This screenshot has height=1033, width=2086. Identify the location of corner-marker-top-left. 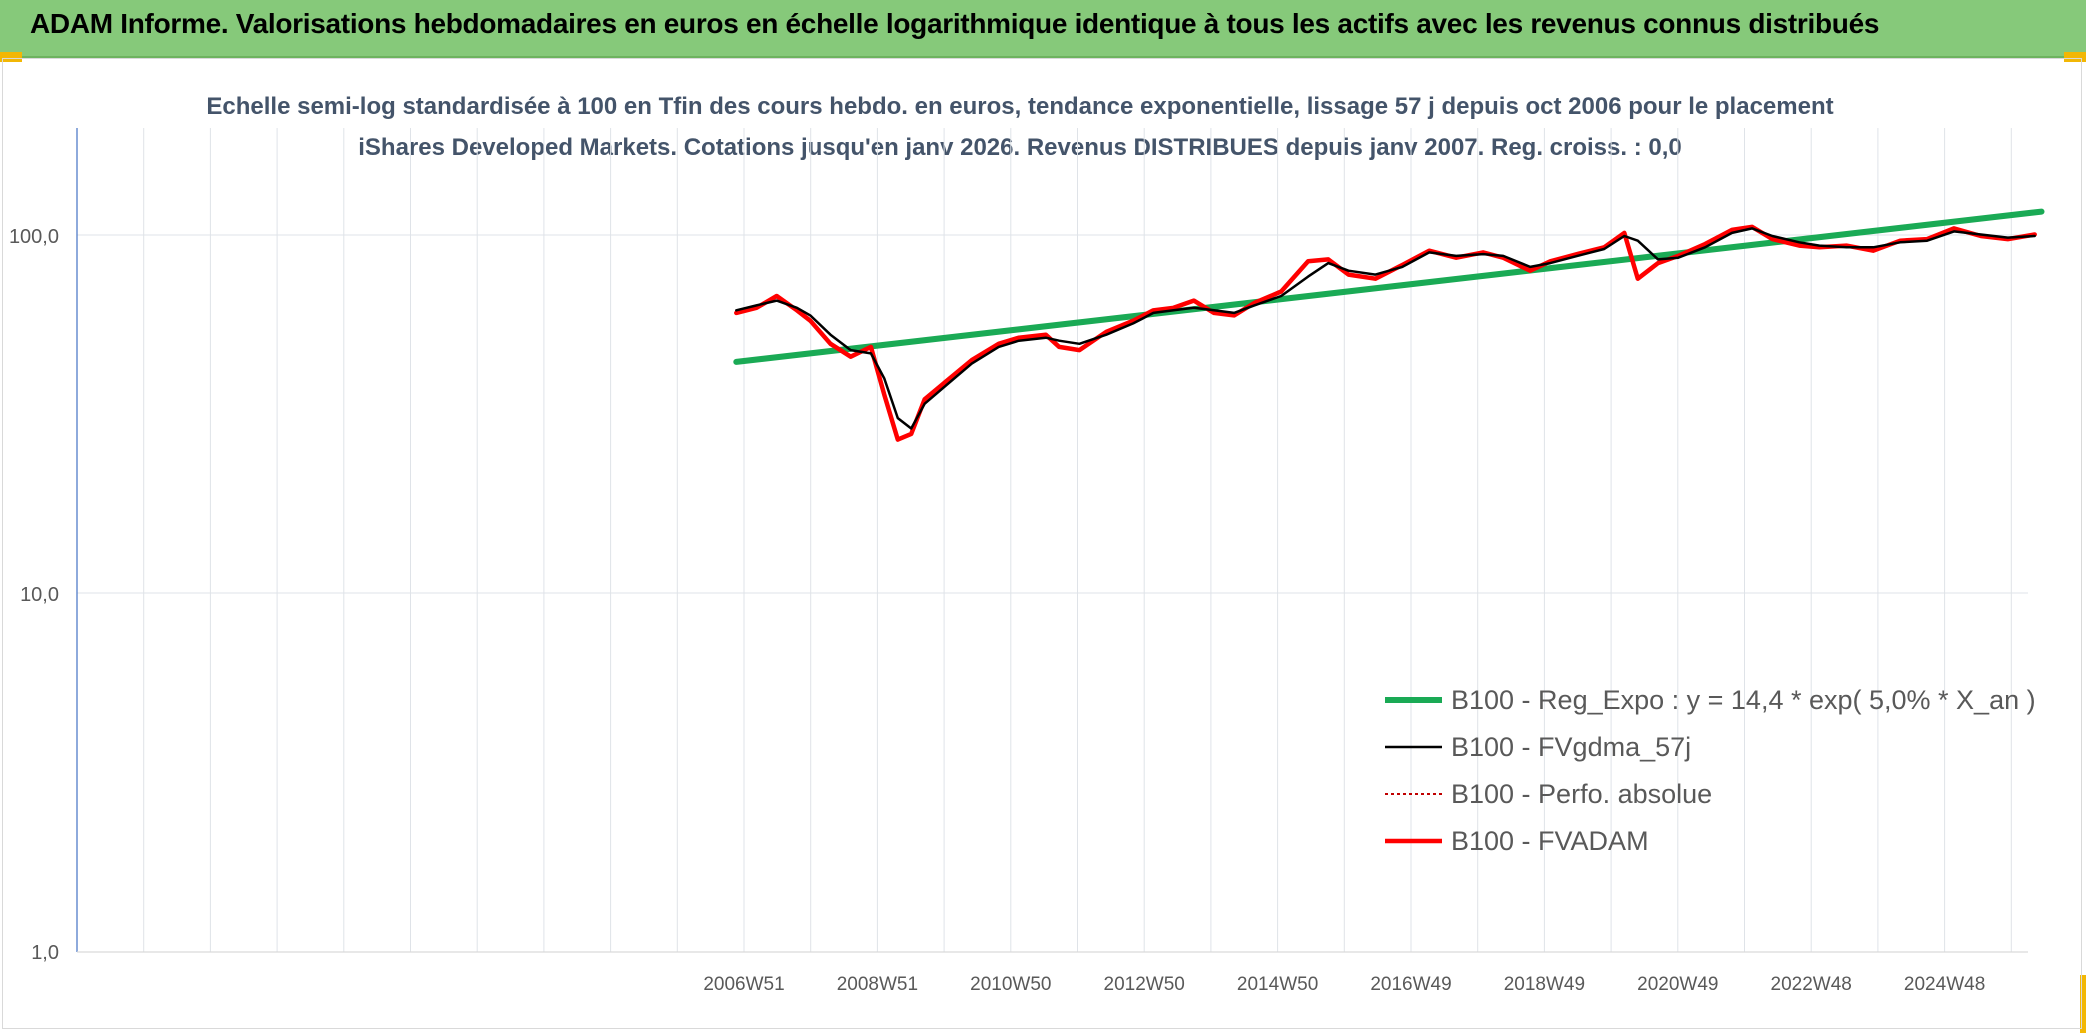
(11, 57).